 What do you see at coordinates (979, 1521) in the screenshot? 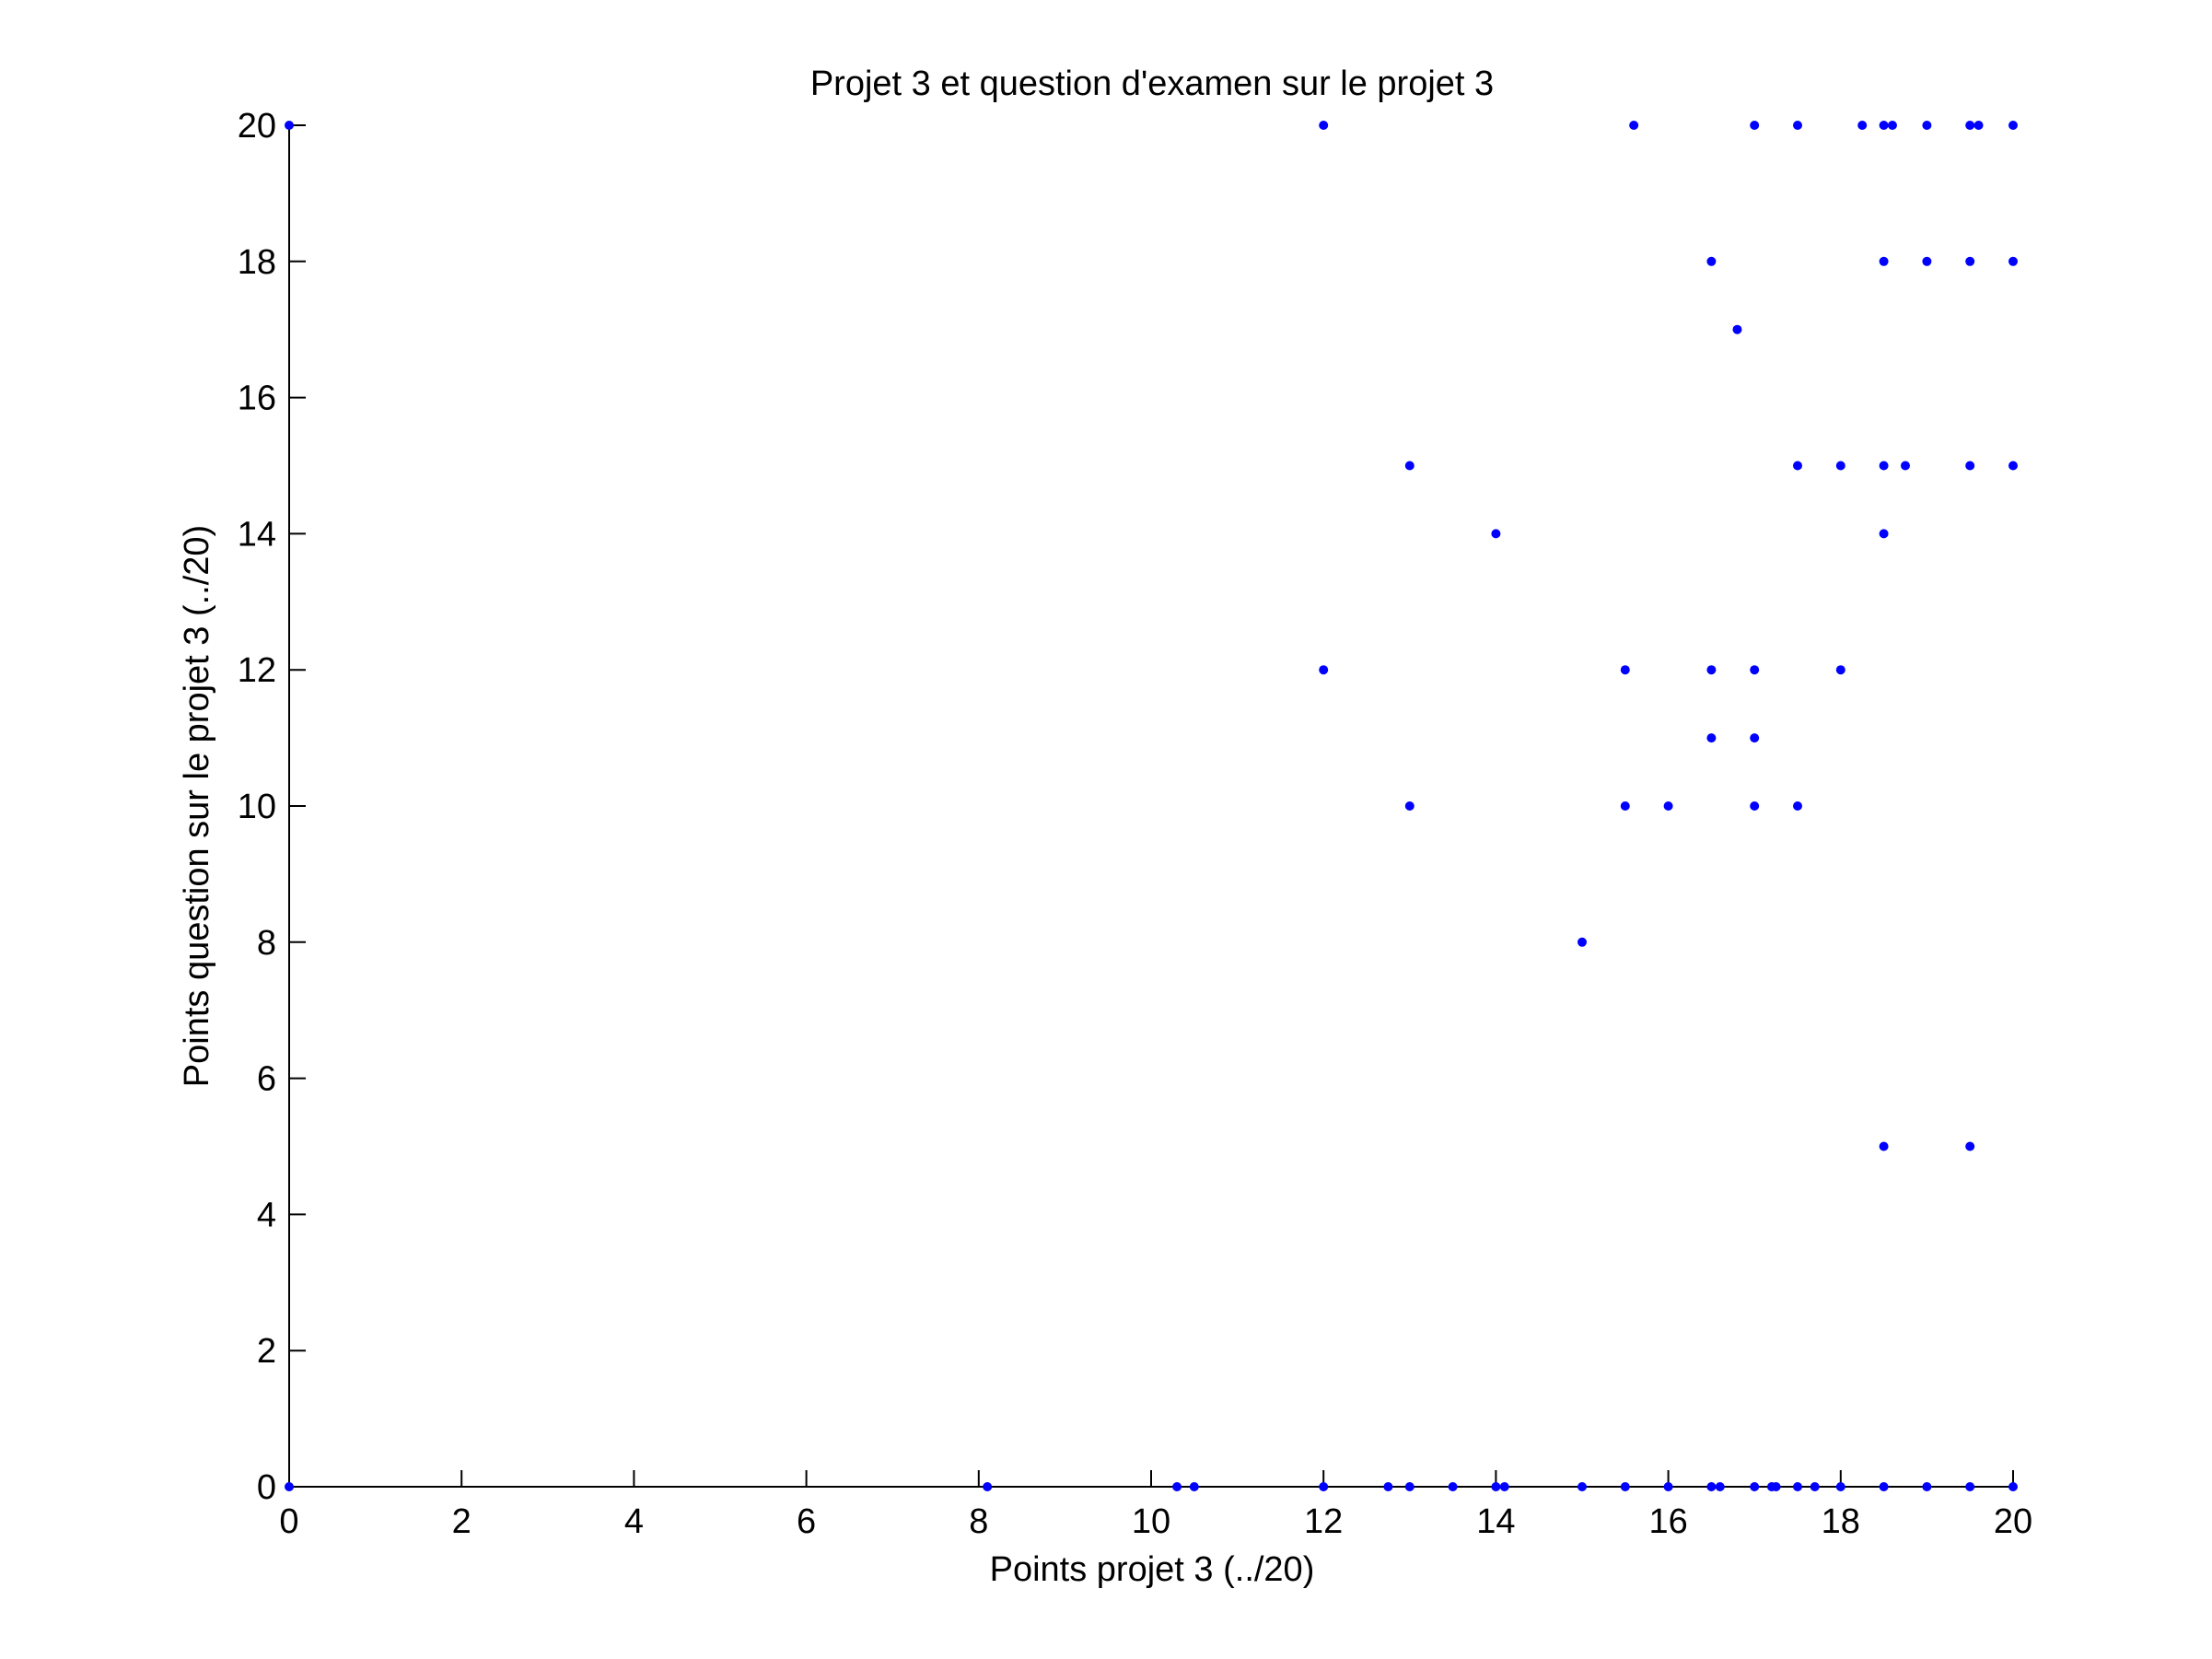
I see `x-tick-label: 8` at bounding box center [979, 1521].